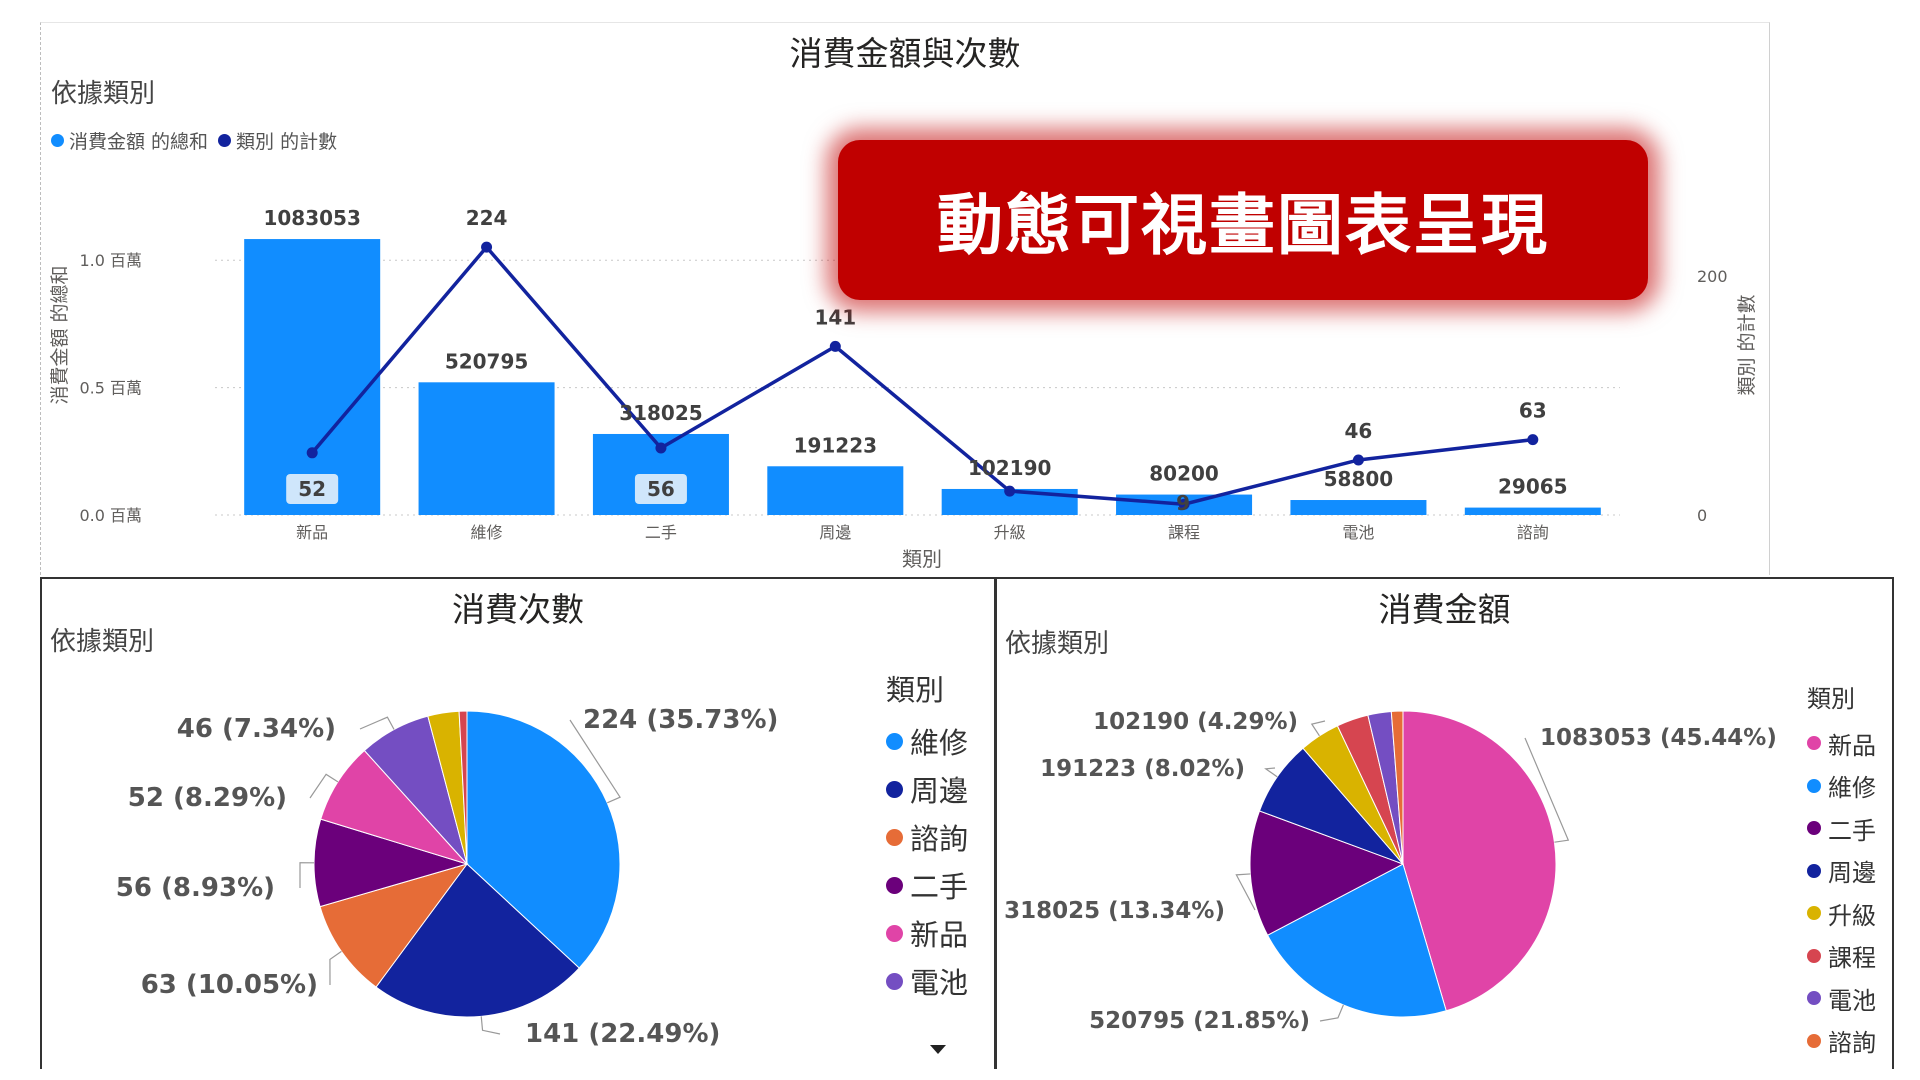 This screenshot has height=1080, width=1920. I want to click on pie-count-title: 消費次數, so click(518, 609).